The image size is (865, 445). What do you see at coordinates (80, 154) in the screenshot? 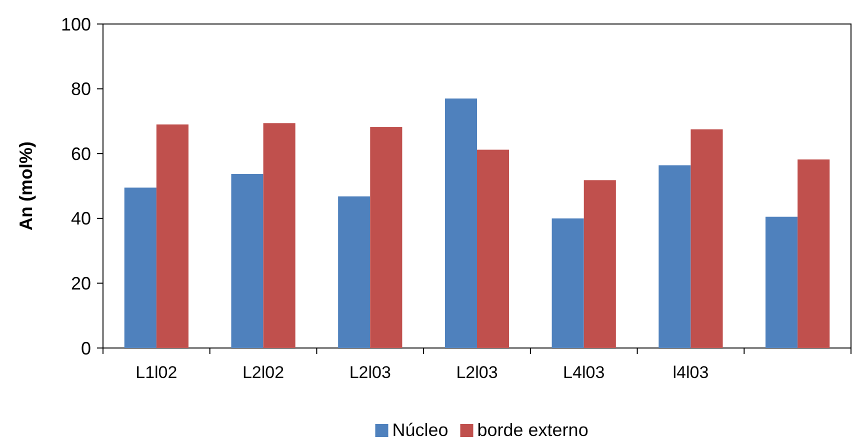
I see `y-tick-label: 60` at bounding box center [80, 154].